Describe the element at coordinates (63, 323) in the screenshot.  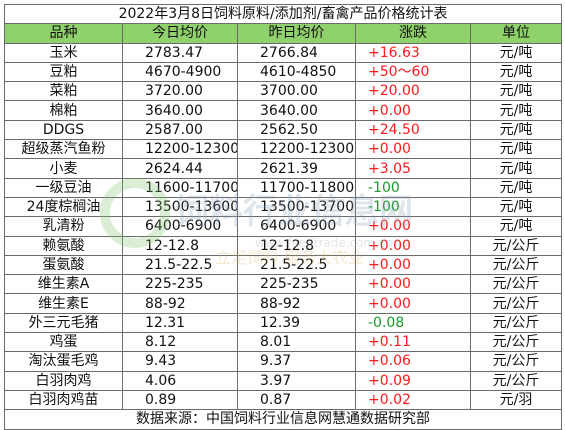
I see `cell-name: 外三元毛猪` at that location.